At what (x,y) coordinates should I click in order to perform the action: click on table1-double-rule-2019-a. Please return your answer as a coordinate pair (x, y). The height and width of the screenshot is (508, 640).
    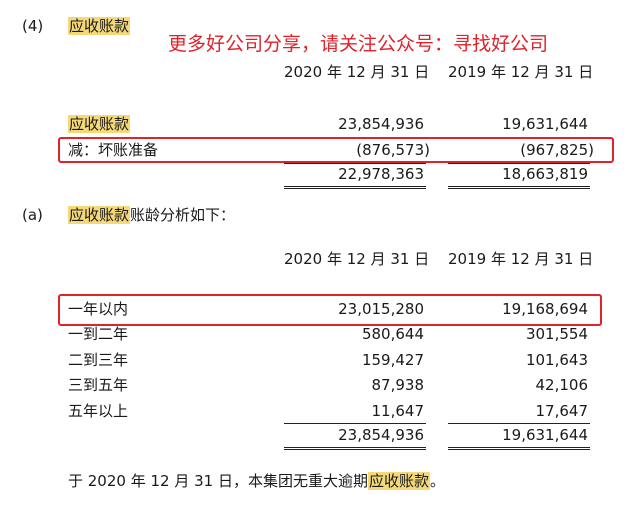
    Looking at the image, I should click on (519, 186).